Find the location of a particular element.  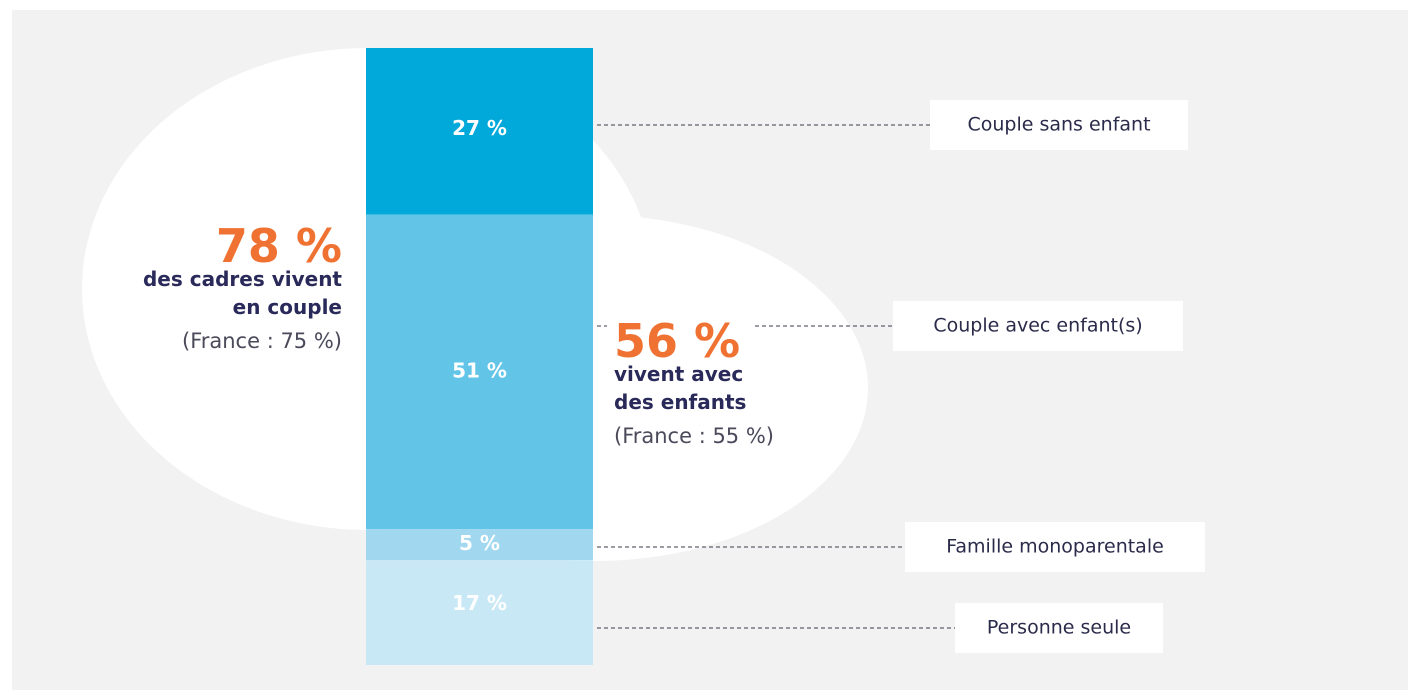

annotation-headline: 78 % is located at coordinates (279, 246).